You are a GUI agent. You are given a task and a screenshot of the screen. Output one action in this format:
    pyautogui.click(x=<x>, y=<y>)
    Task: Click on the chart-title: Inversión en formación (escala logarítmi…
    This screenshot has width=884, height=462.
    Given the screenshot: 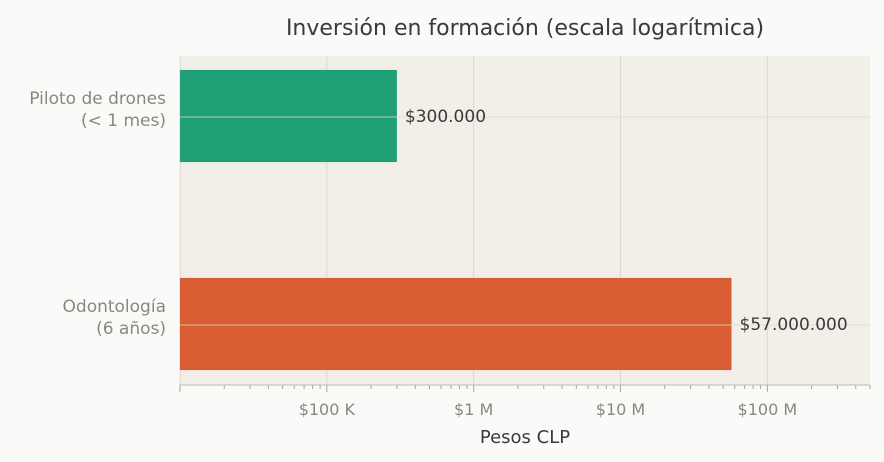 What is the action you would take?
    pyautogui.click(x=525, y=28)
    